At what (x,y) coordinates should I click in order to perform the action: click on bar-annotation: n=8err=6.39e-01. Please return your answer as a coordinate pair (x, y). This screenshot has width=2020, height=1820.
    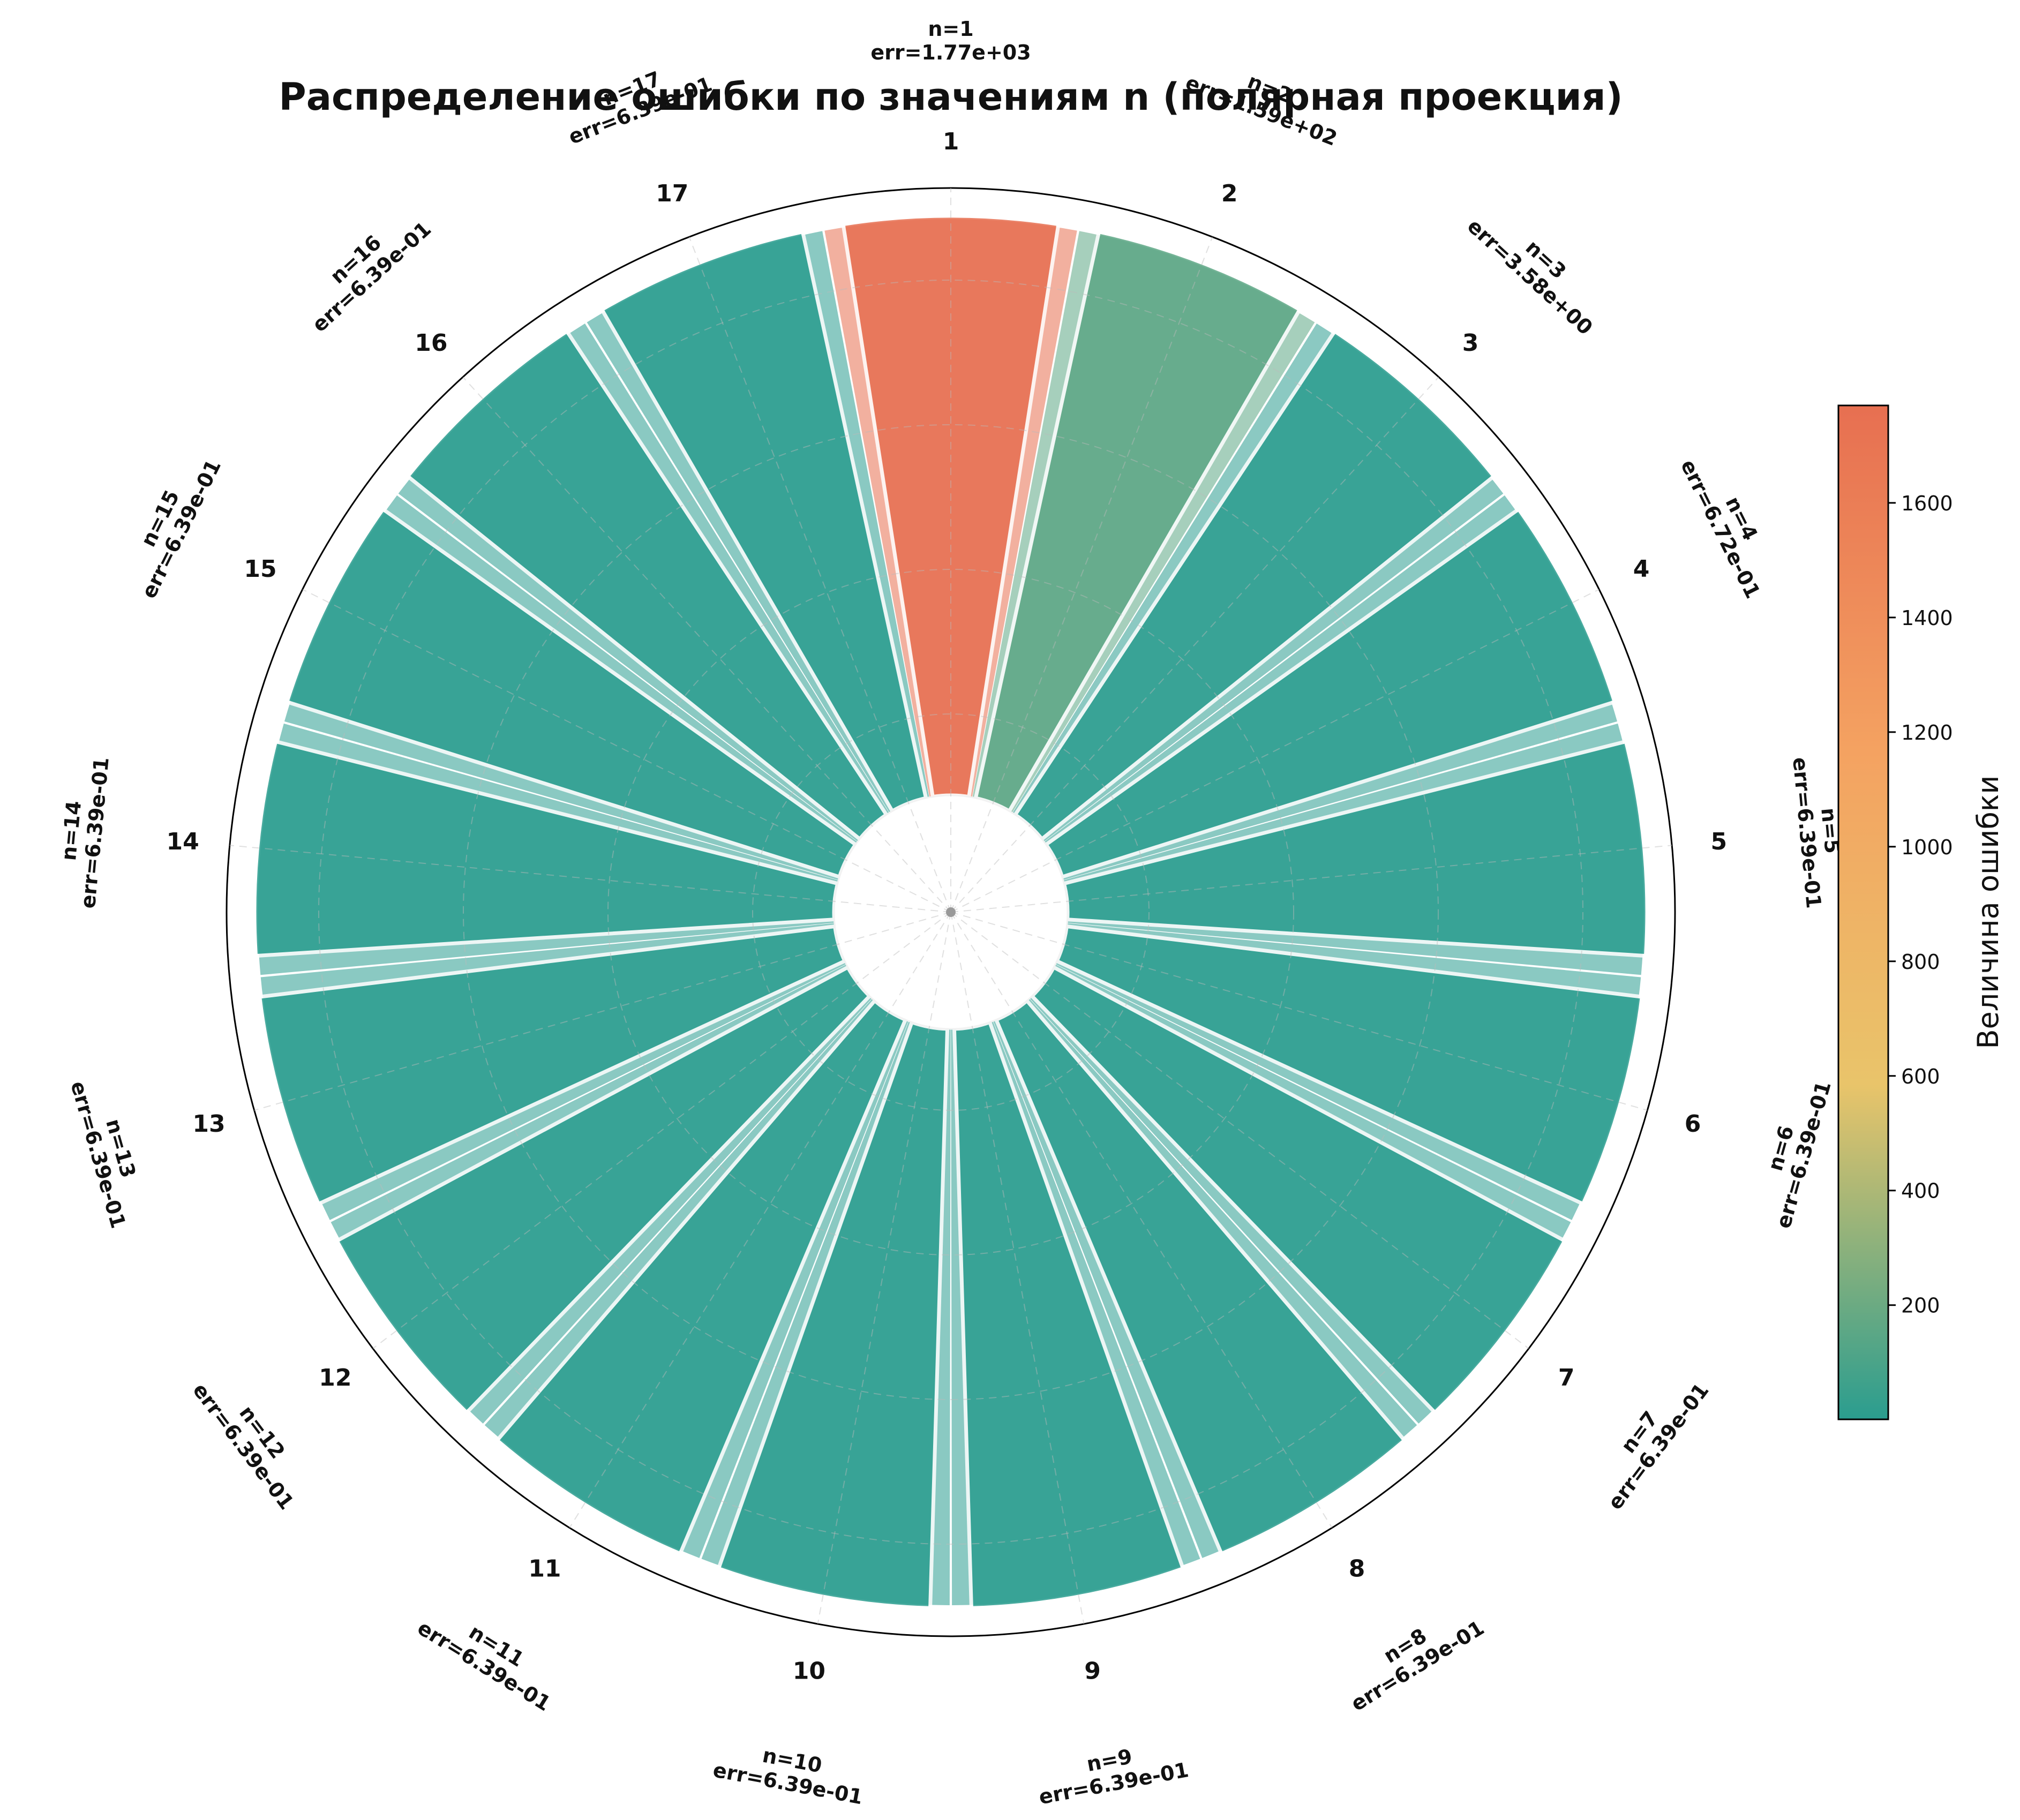
    Looking at the image, I should click on (1411, 1656).